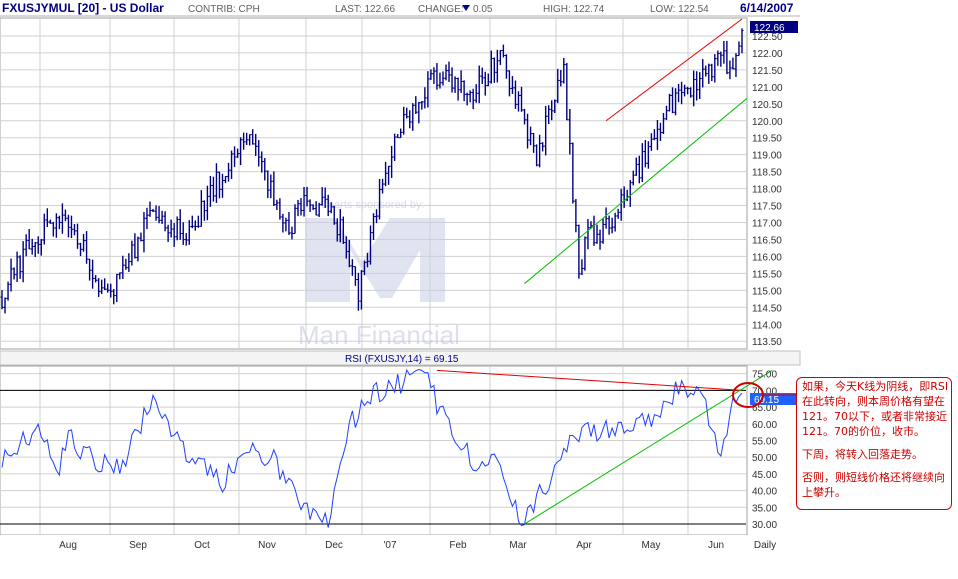 Image resolution: width=958 pixels, height=579 pixels. Describe the element at coordinates (651, 545) in the screenshot. I see `x-tick-label: May` at that location.